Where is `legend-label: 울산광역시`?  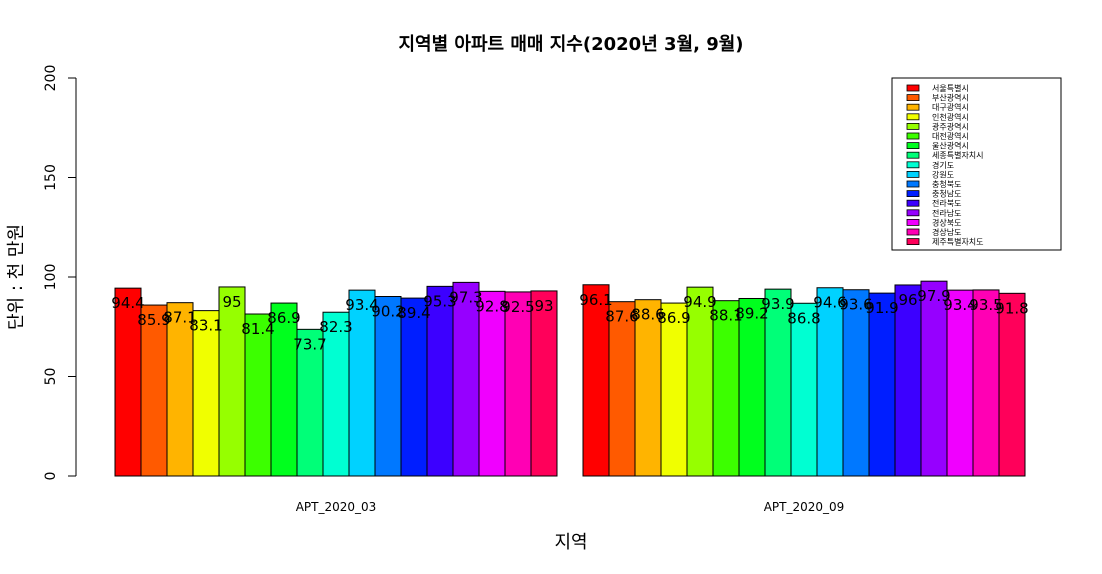
legend-label: 울산광역시 is located at coordinates (950, 146).